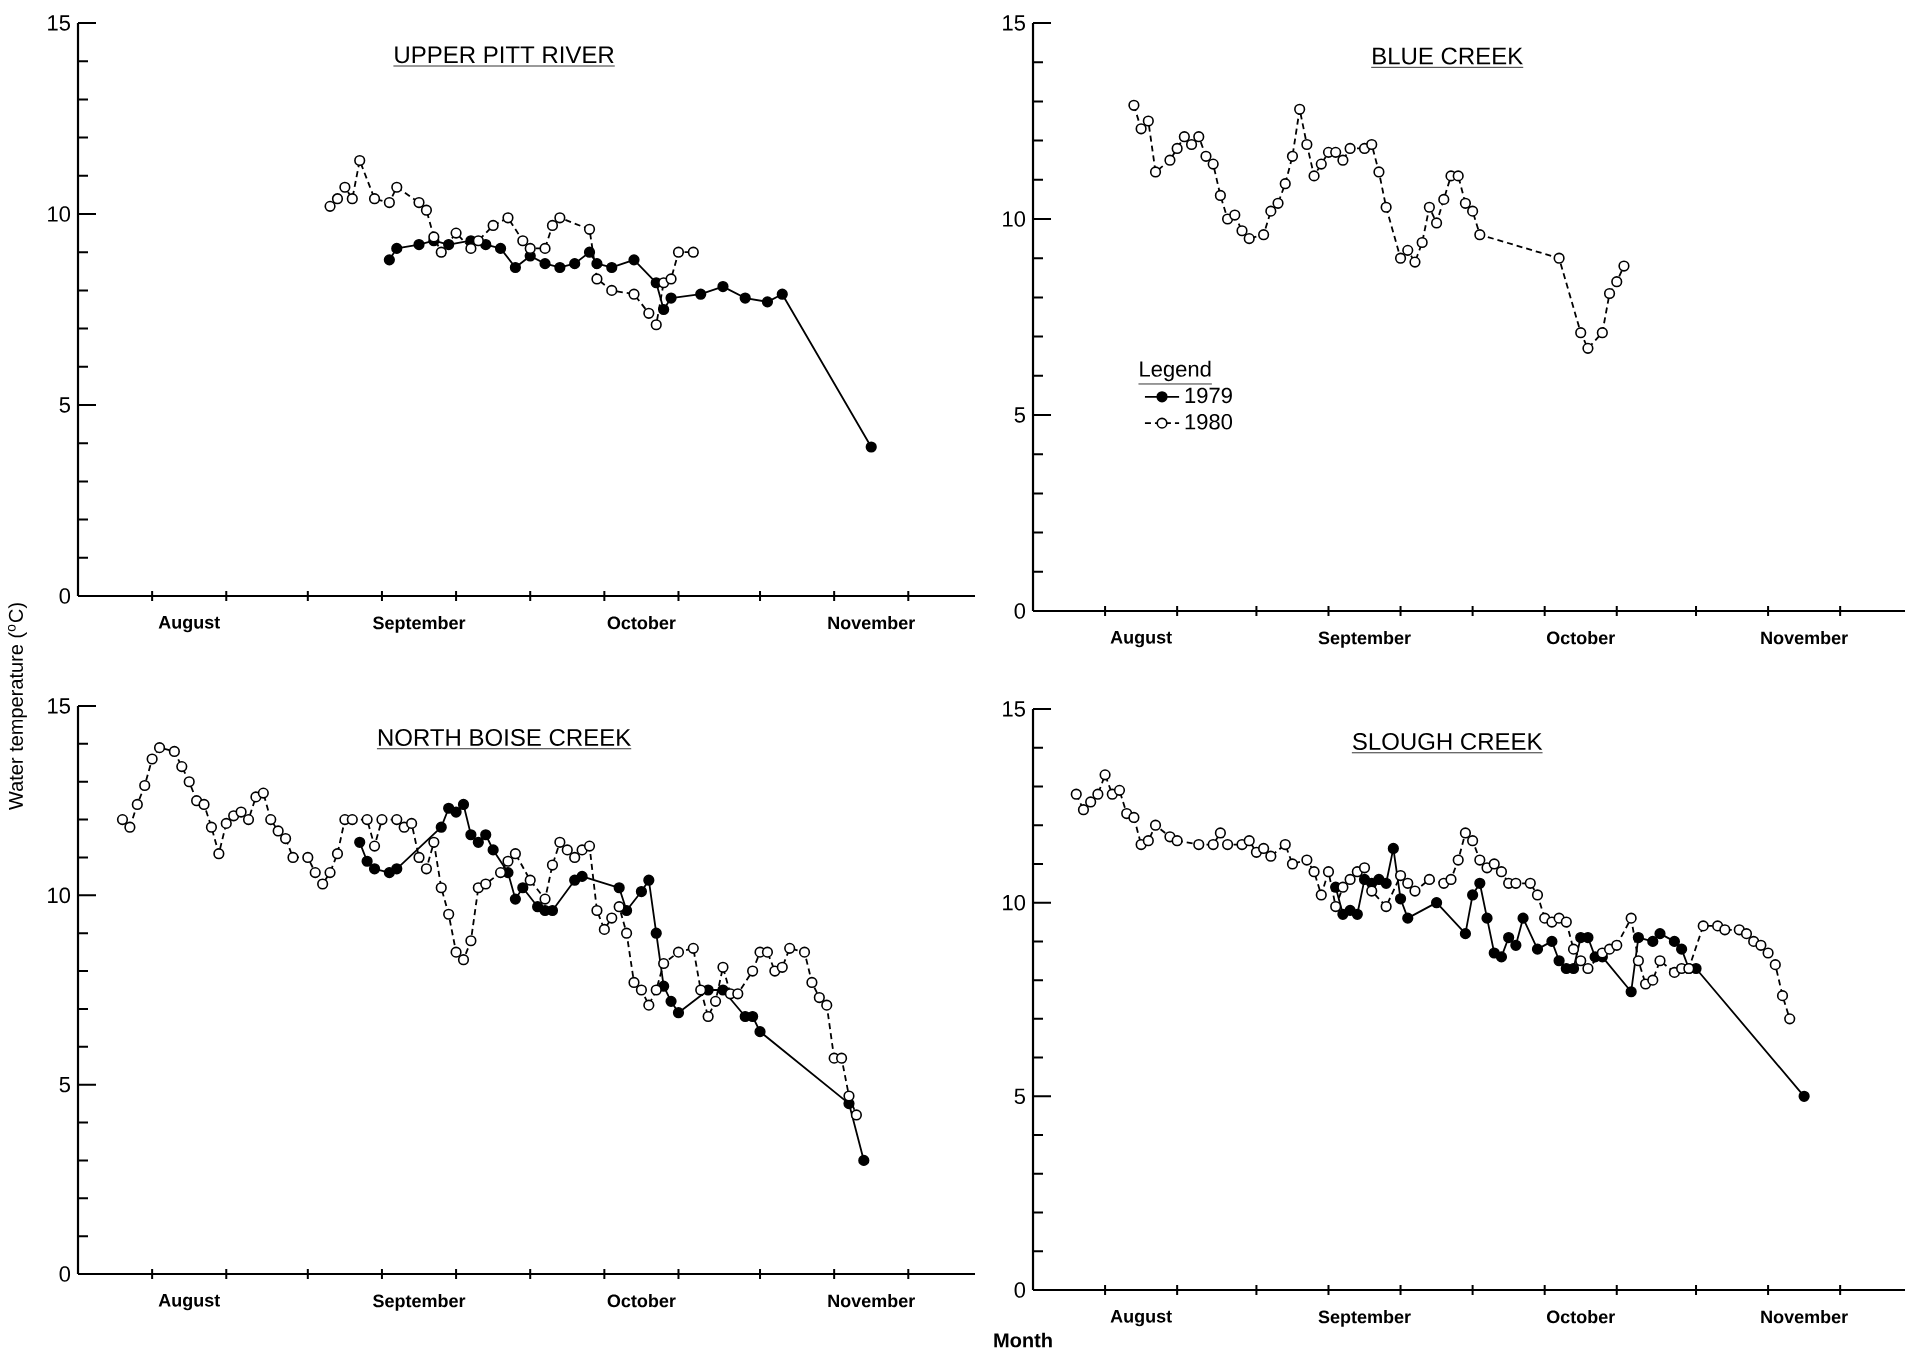 The image size is (1922, 1352). Describe the element at coordinates (1209, 422) in the screenshot. I see `legend-label: 1980` at that location.